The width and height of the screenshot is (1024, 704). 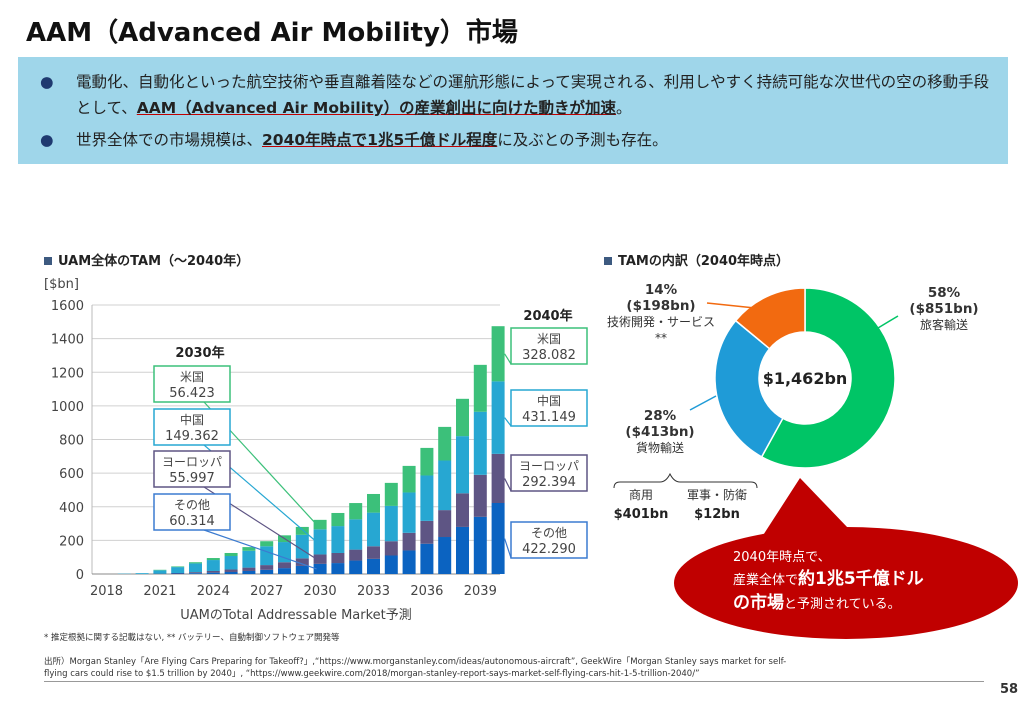 What do you see at coordinates (296, 615) in the screenshot?
I see `x-axis-label: UAMのTotal Addressable Market予測` at bounding box center [296, 615].